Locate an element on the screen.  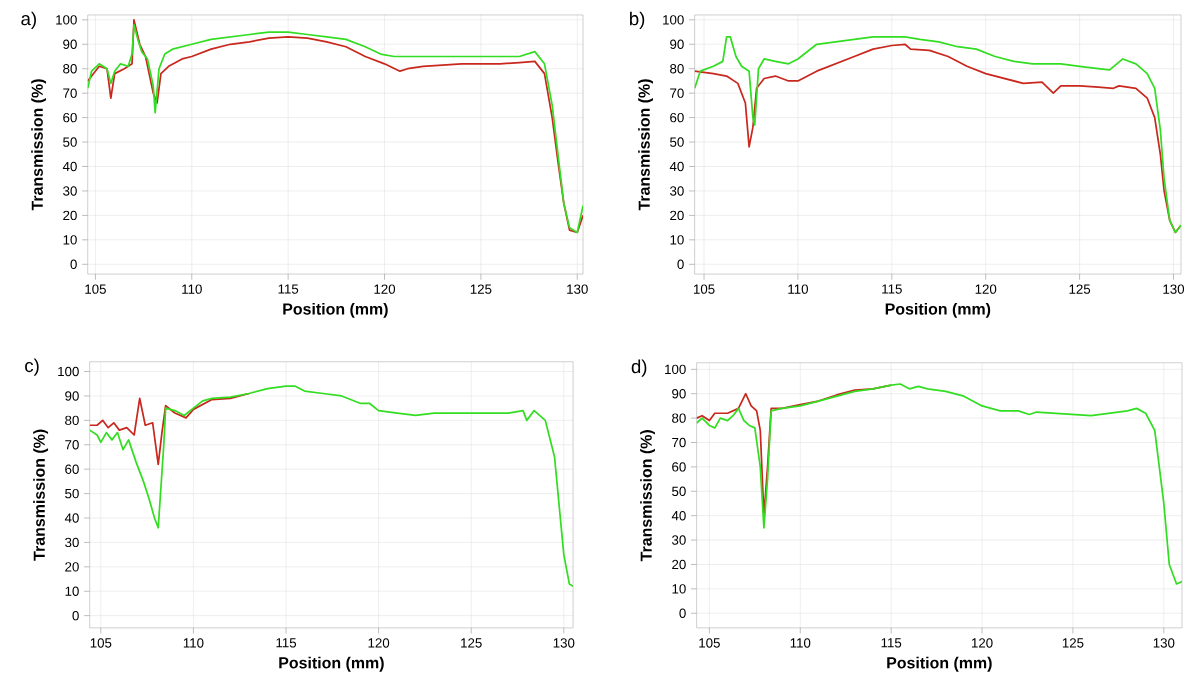
chart-title: c) is located at coordinates (32, 367).